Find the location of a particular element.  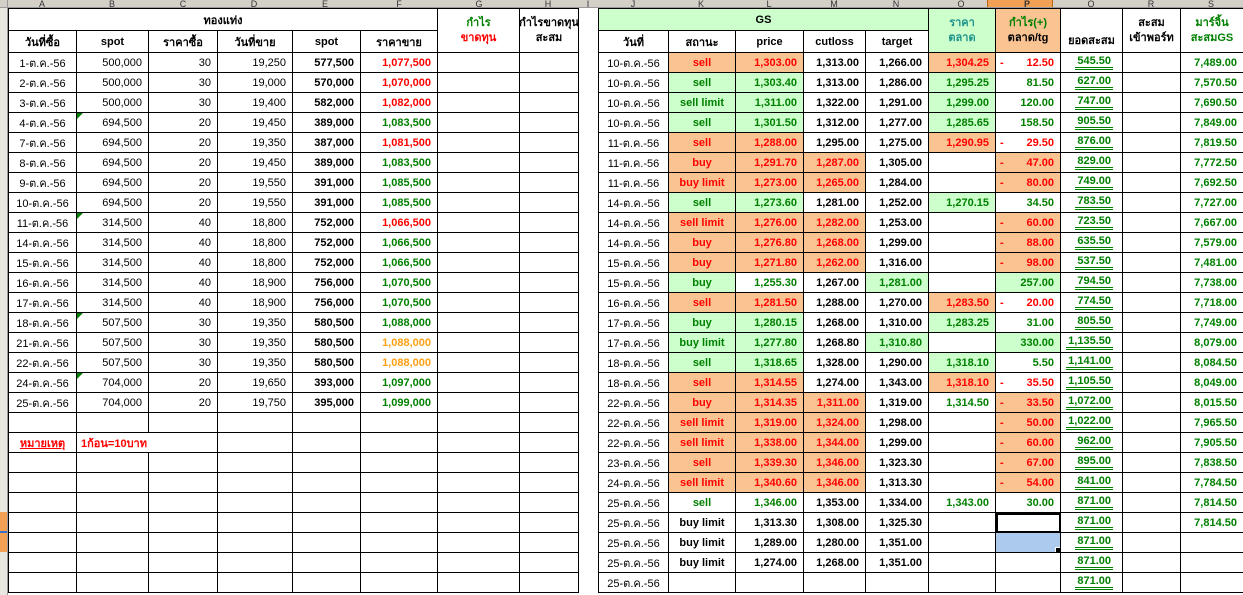

cell-cutloss: 1,265.00 is located at coordinates (835, 183).